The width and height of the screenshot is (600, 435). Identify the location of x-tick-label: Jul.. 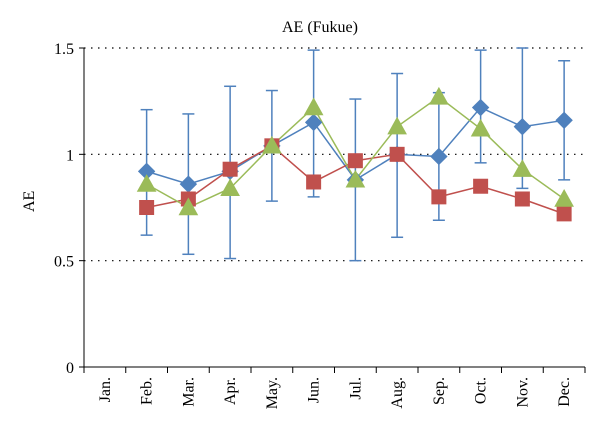
(355, 388).